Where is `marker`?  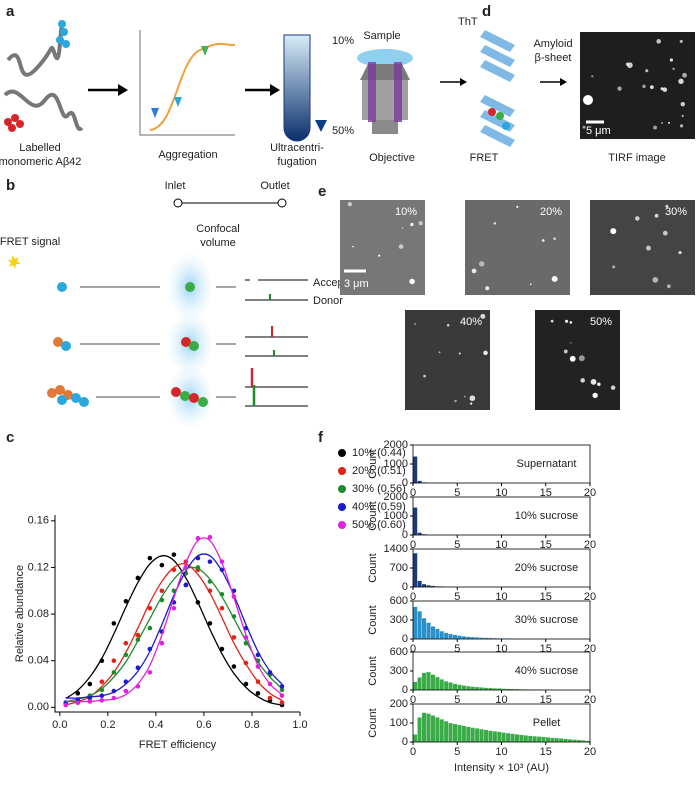
marker is located at coordinates (205, 51).